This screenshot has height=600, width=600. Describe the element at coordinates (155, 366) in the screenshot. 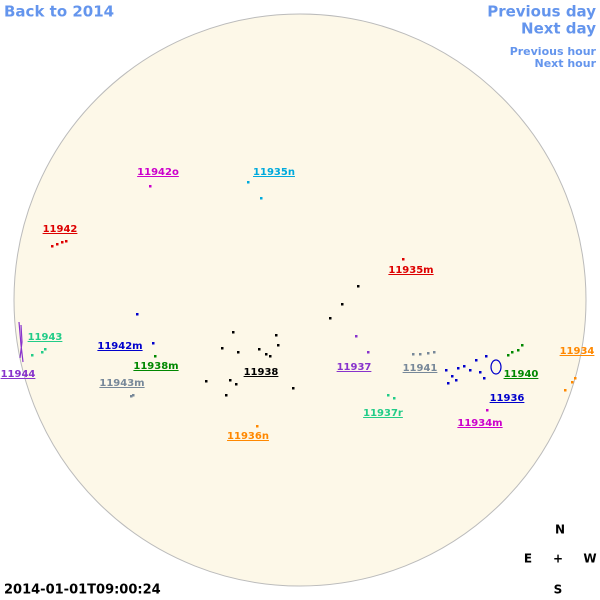

I see `region-label: 11938m` at that location.